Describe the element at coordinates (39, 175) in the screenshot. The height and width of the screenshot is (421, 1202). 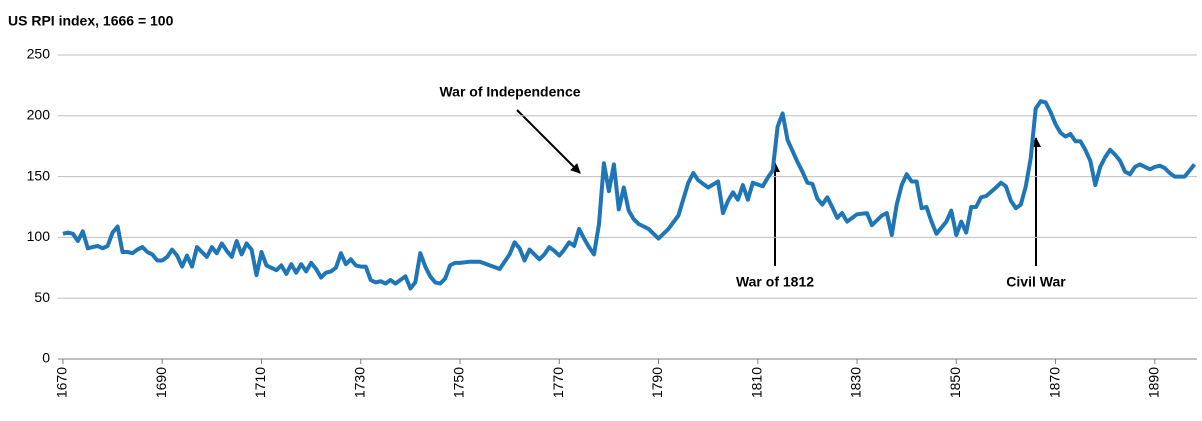
I see `y-tick-label: 150` at that location.